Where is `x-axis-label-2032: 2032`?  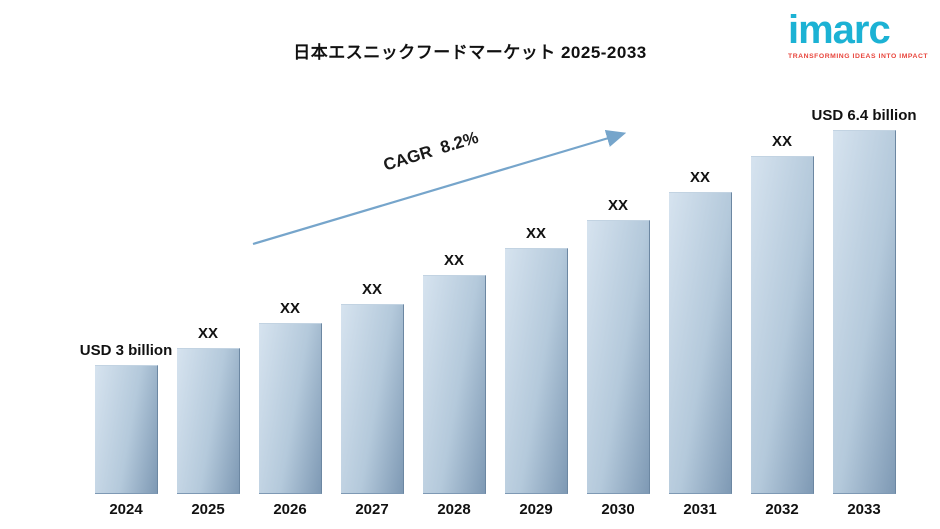
x-axis-label-2032: 2032 is located at coordinates (782, 509).